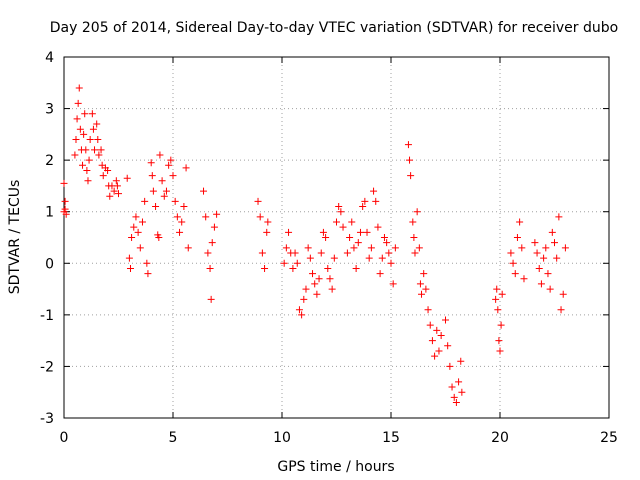 This screenshot has height=480, width=640. What do you see at coordinates (49, 161) in the screenshot?
I see `y-tick-label: 2` at bounding box center [49, 161].